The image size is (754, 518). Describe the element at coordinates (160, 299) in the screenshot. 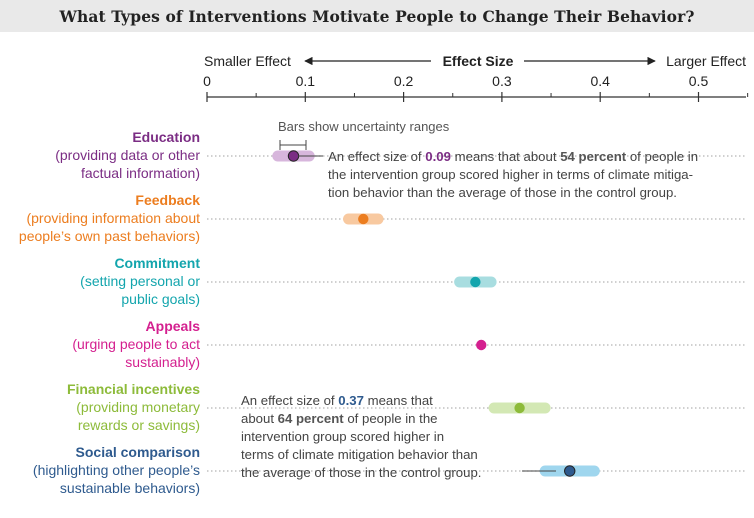

I see `category-description: public goals)` at that location.